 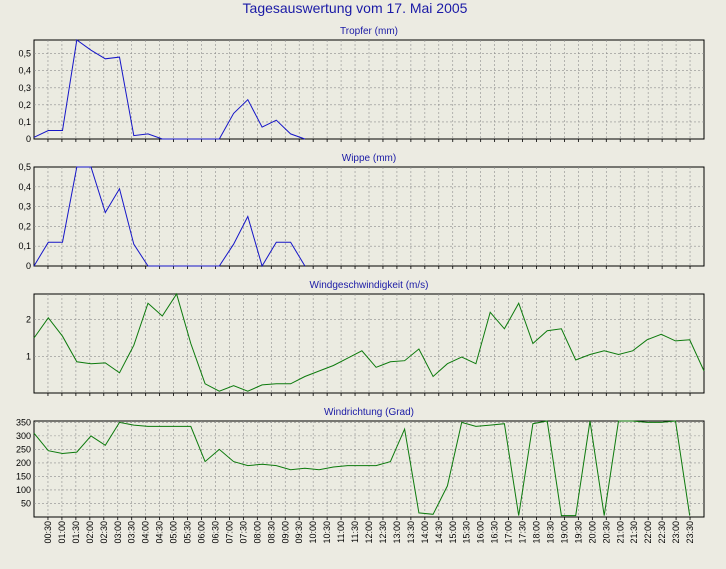 I want to click on x-tick-label: 19:00, so click(x=564, y=532).